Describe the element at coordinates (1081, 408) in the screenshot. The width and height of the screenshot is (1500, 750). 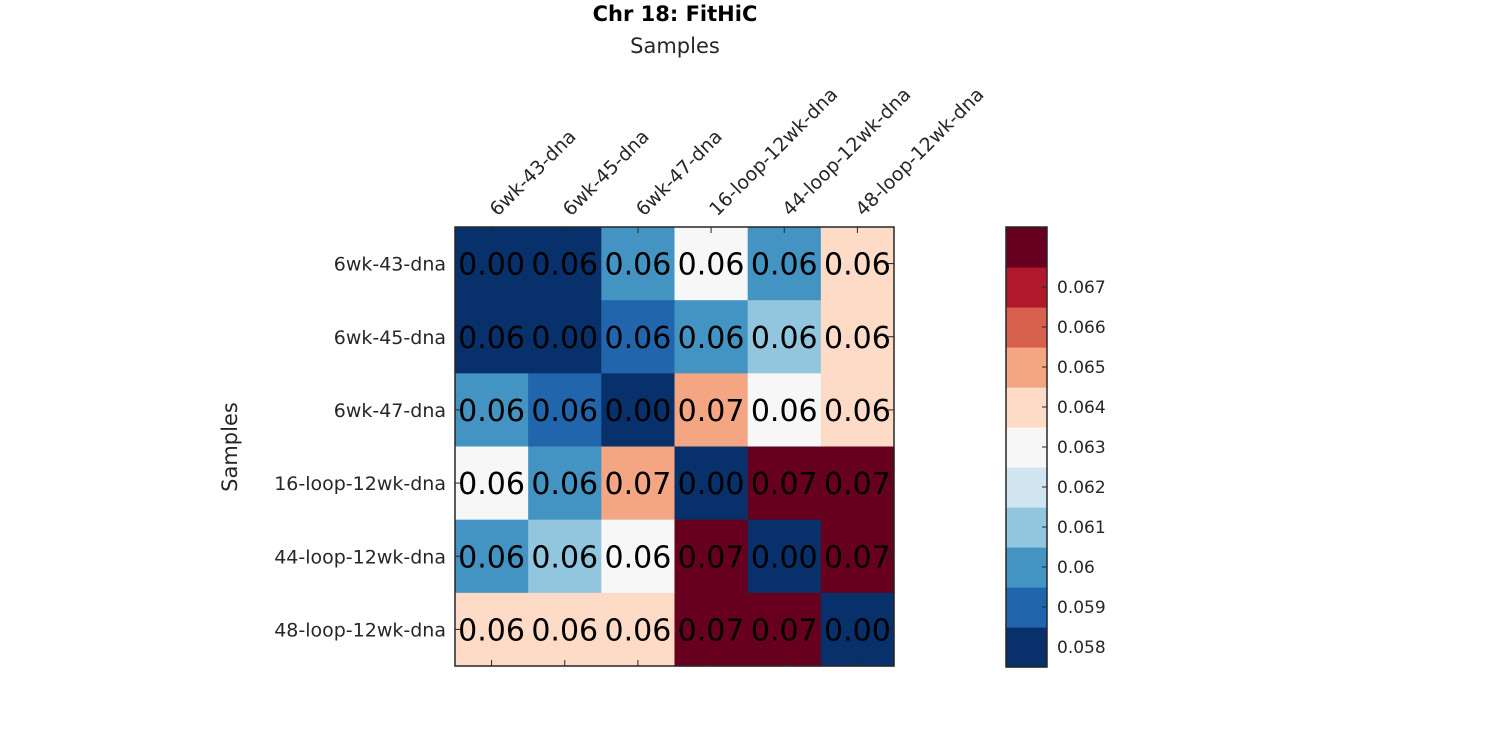
I see `colorbar-tick-label: 0.064` at that location.